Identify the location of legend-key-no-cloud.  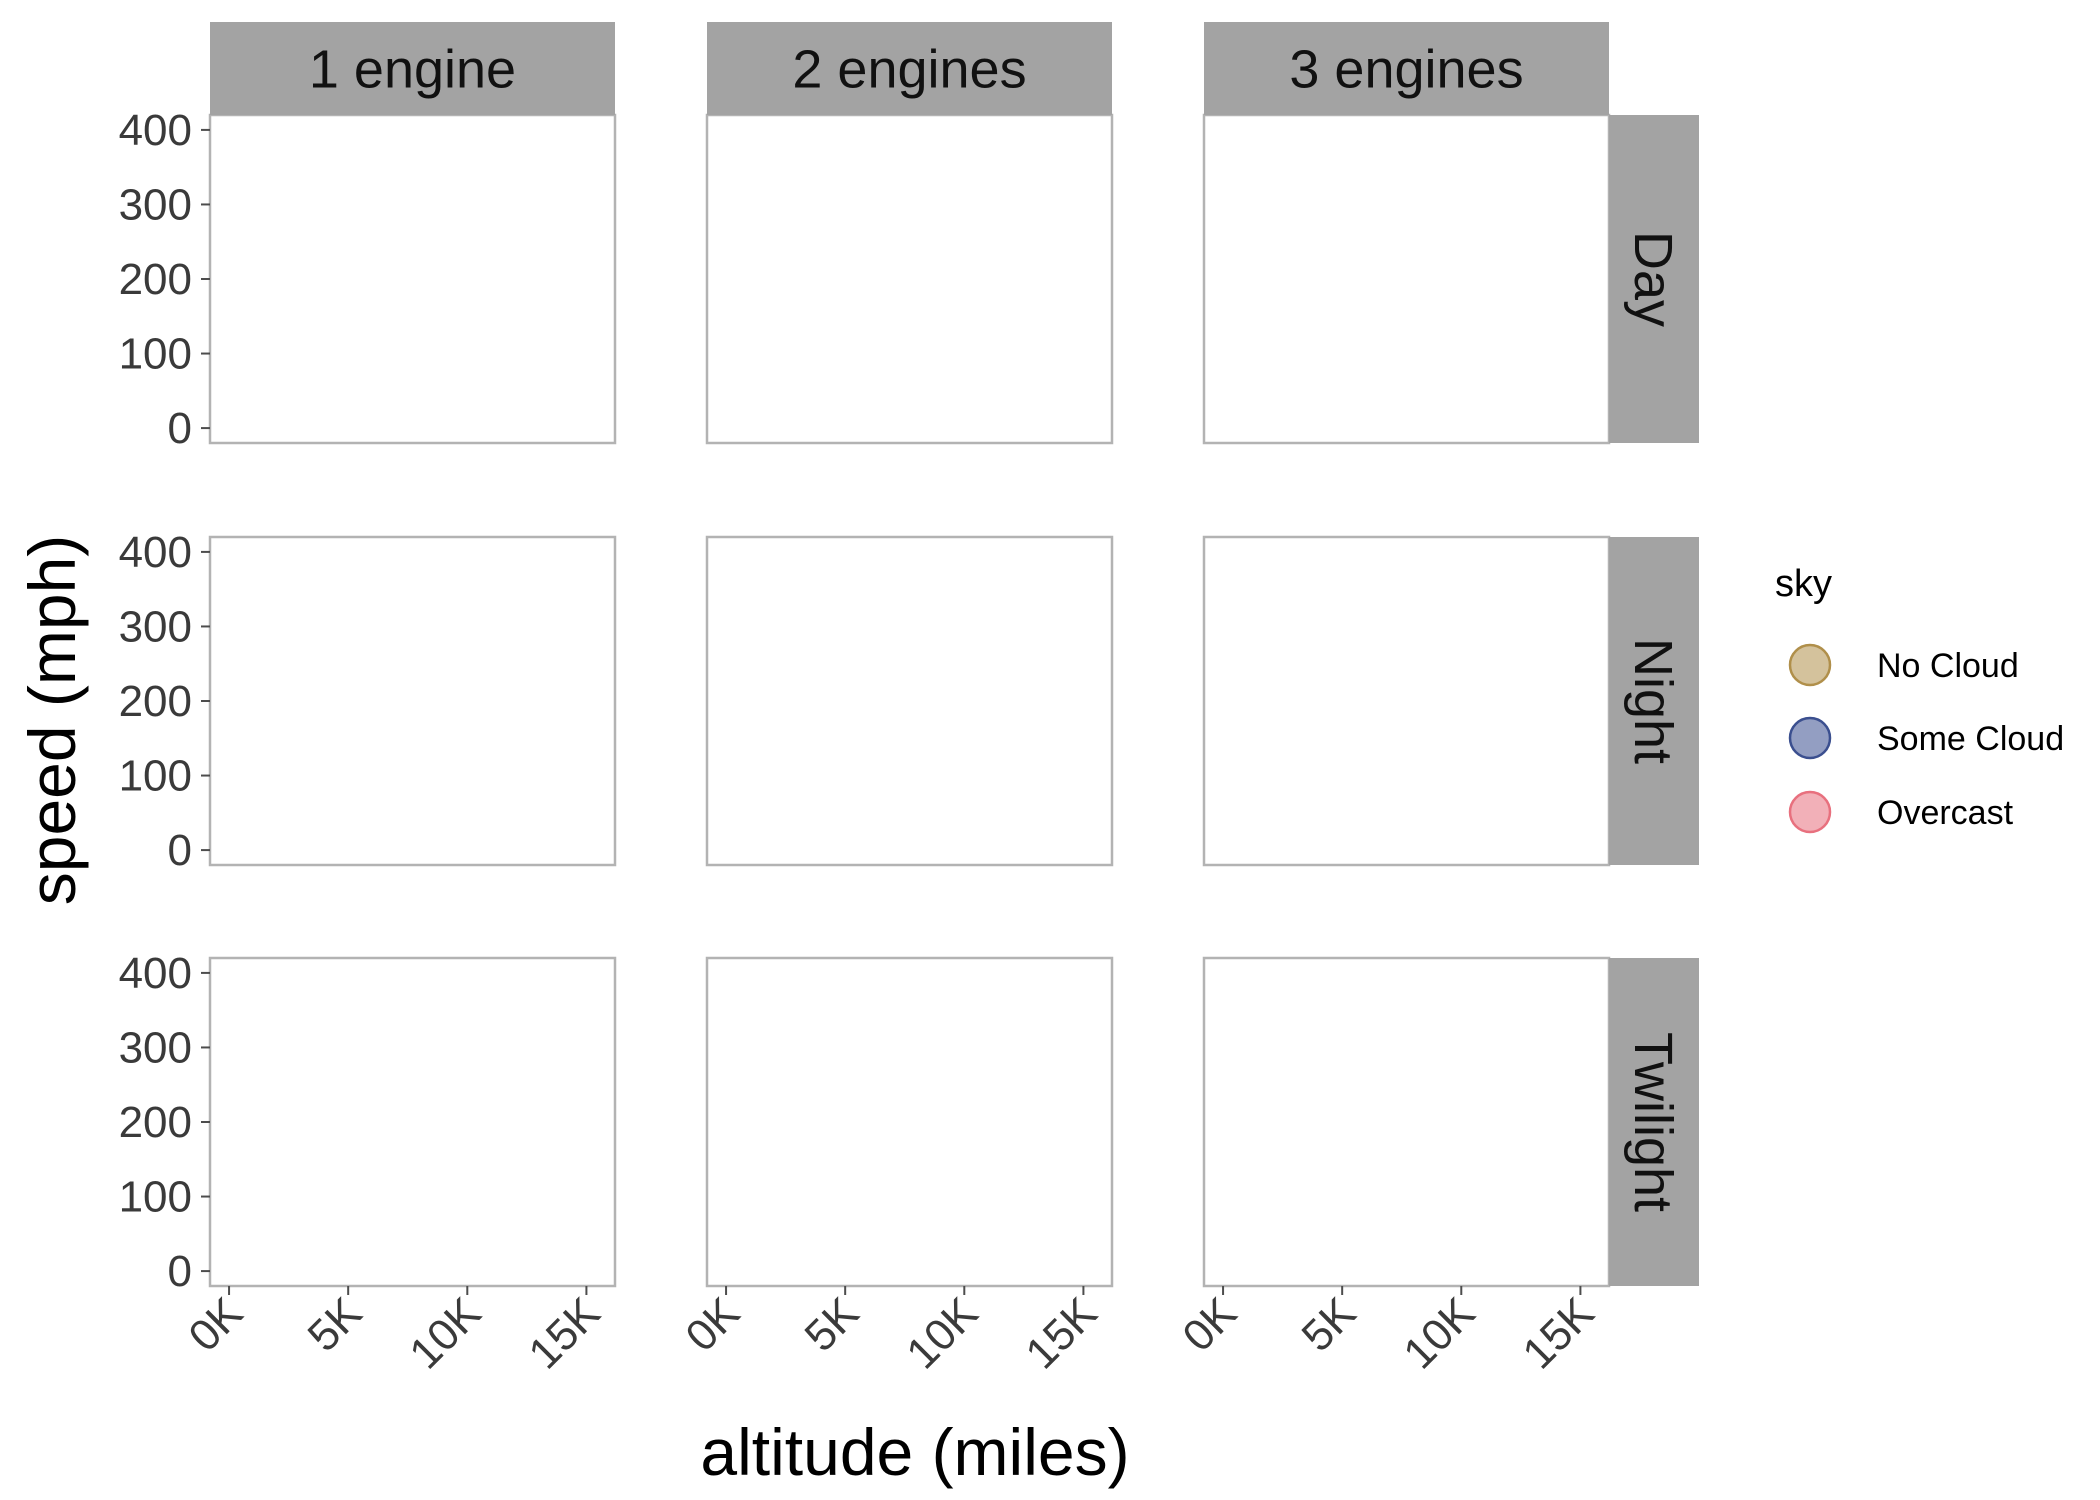
(1810, 665).